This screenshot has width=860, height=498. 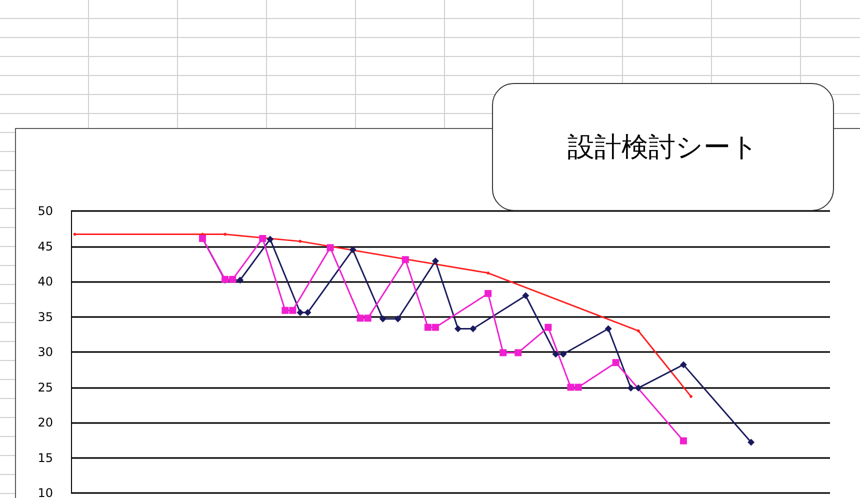 What do you see at coordinates (45, 457) in the screenshot?
I see `y-tick-label: 15` at bounding box center [45, 457].